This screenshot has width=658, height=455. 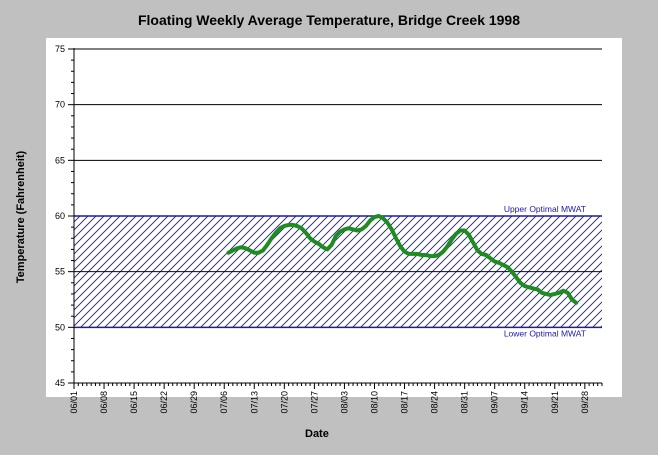 What do you see at coordinates (314, 402) in the screenshot?
I see `x-tick-label: 07/27` at bounding box center [314, 402].